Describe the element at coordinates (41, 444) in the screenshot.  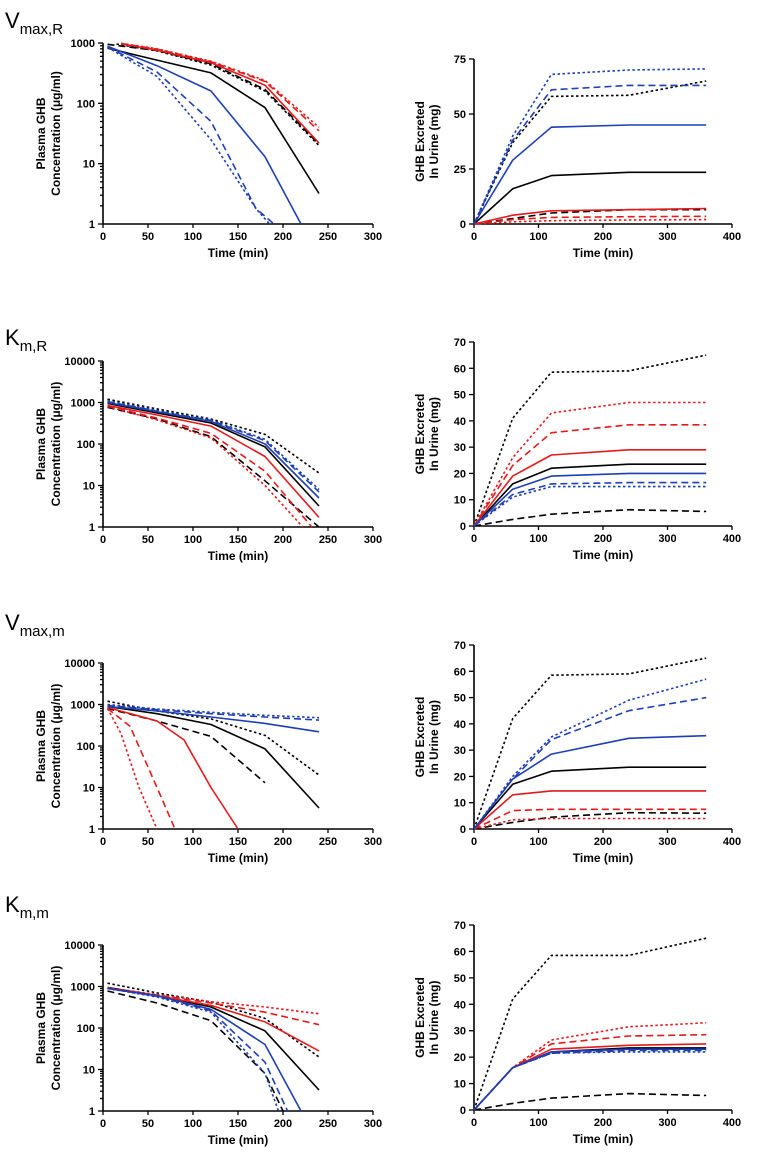
I see `y-axis-title-line1: Plasma GHB` at that location.